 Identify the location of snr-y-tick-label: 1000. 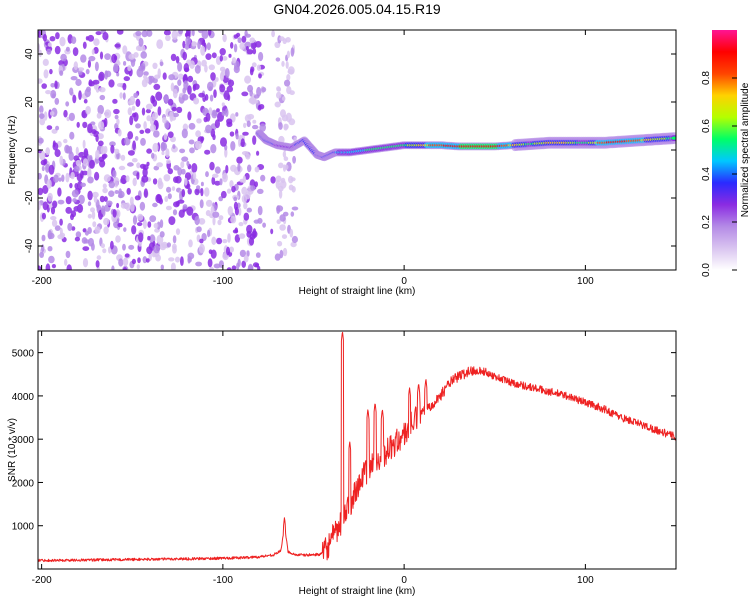
(23, 527).